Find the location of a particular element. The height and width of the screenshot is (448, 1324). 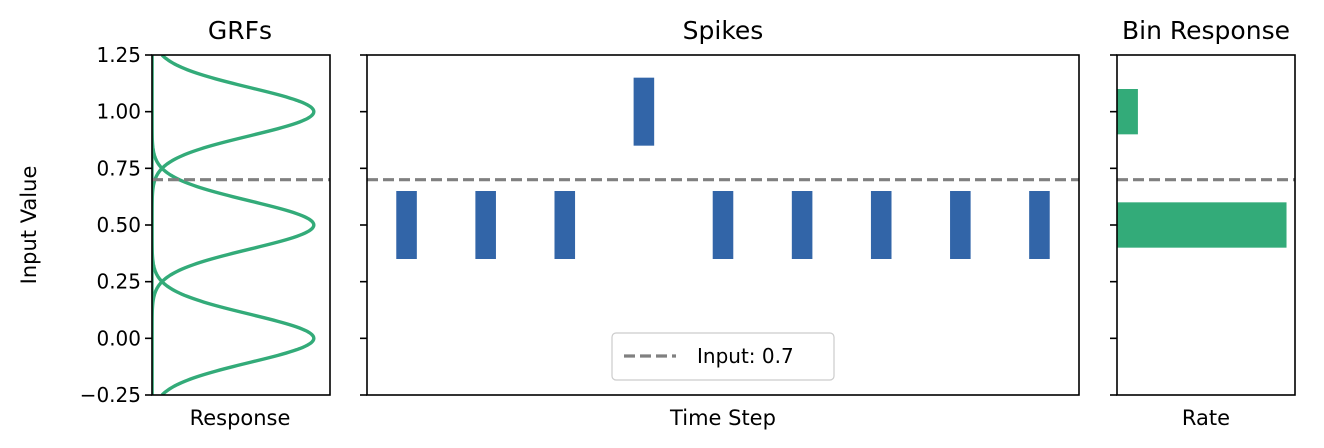

grfs-x-axis-label: Response is located at coordinates (240, 418).